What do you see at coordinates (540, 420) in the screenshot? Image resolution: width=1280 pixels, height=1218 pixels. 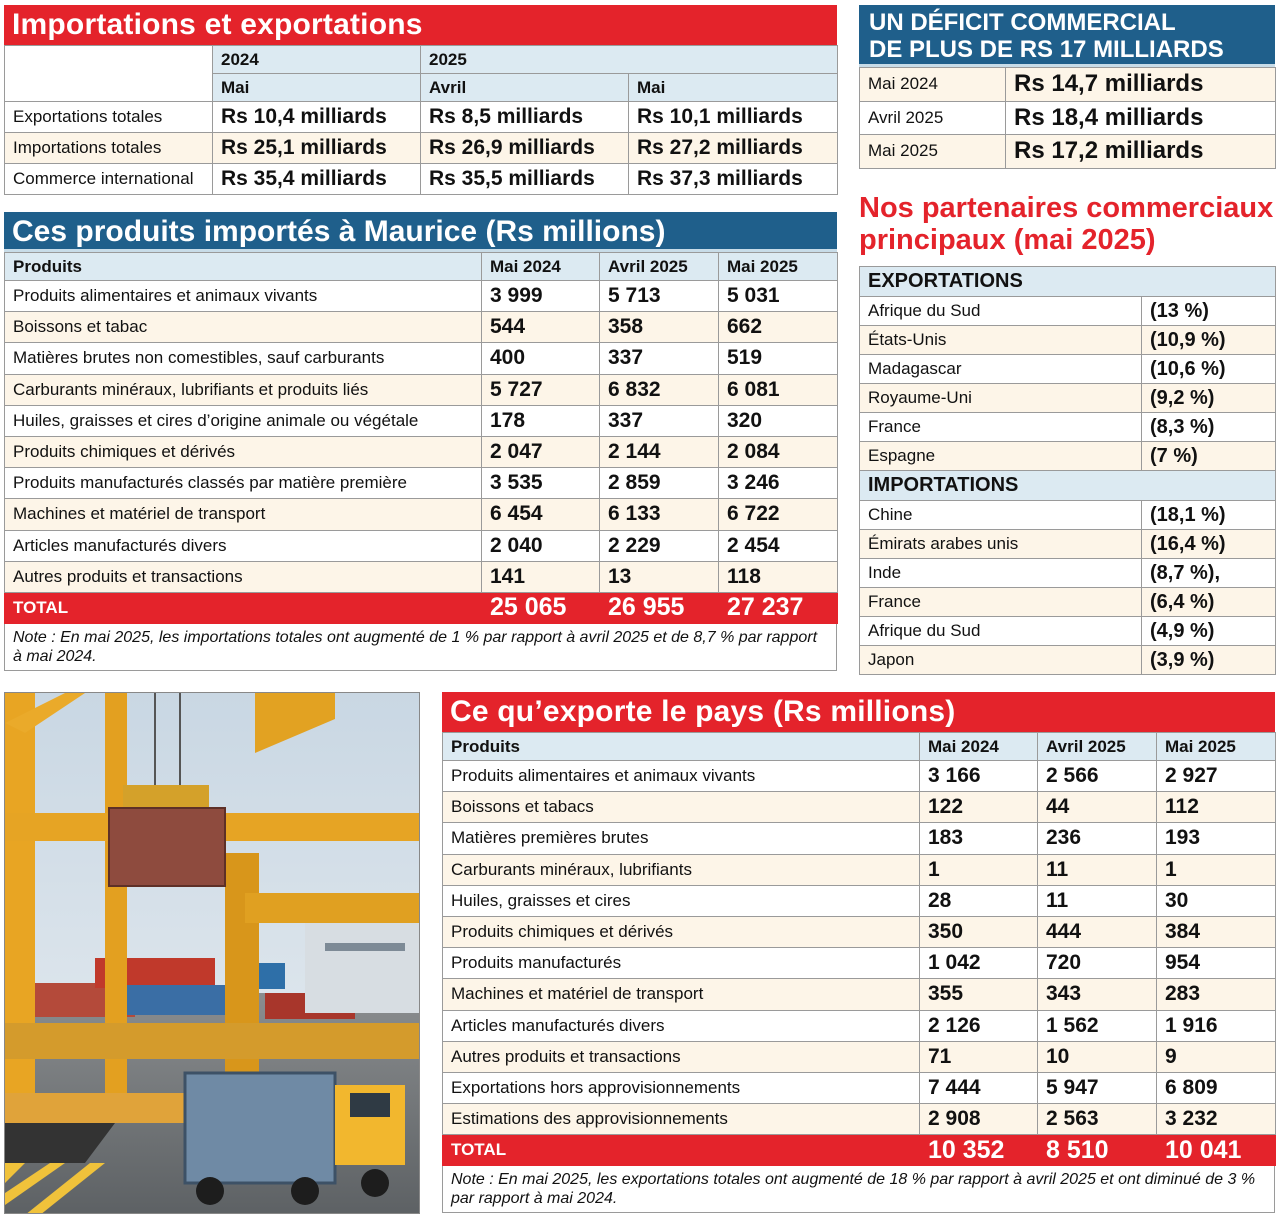 I see `product-value: 178` at bounding box center [540, 420].